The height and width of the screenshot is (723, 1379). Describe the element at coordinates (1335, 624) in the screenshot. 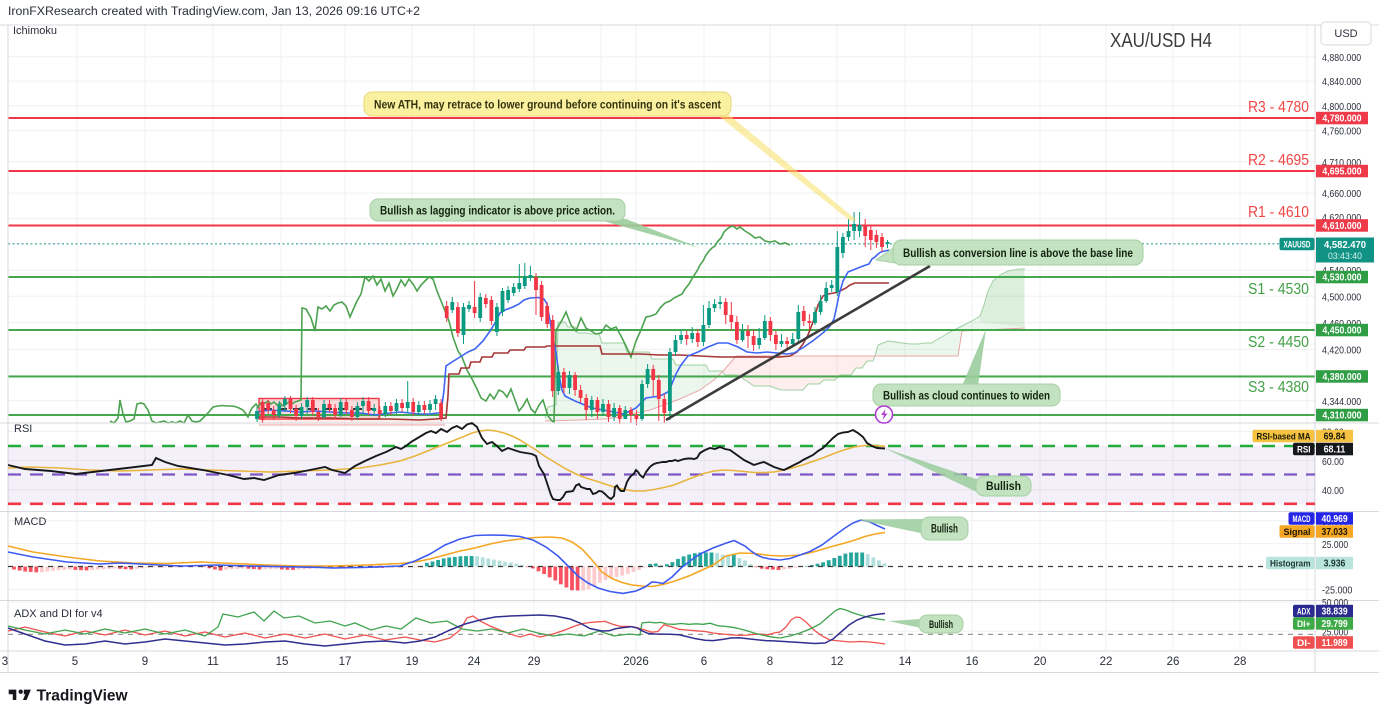

I see `svg-text: 29.799` at that location.